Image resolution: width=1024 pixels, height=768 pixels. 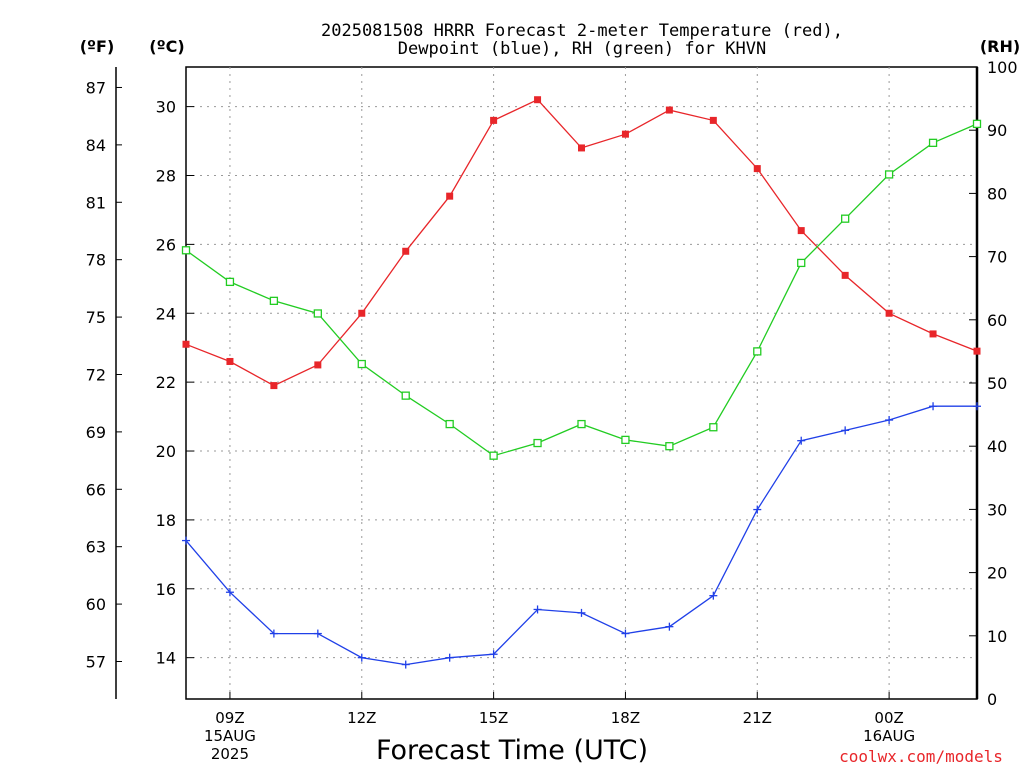 I want to click on rh-tick-label: 100, so click(x=1002, y=67).